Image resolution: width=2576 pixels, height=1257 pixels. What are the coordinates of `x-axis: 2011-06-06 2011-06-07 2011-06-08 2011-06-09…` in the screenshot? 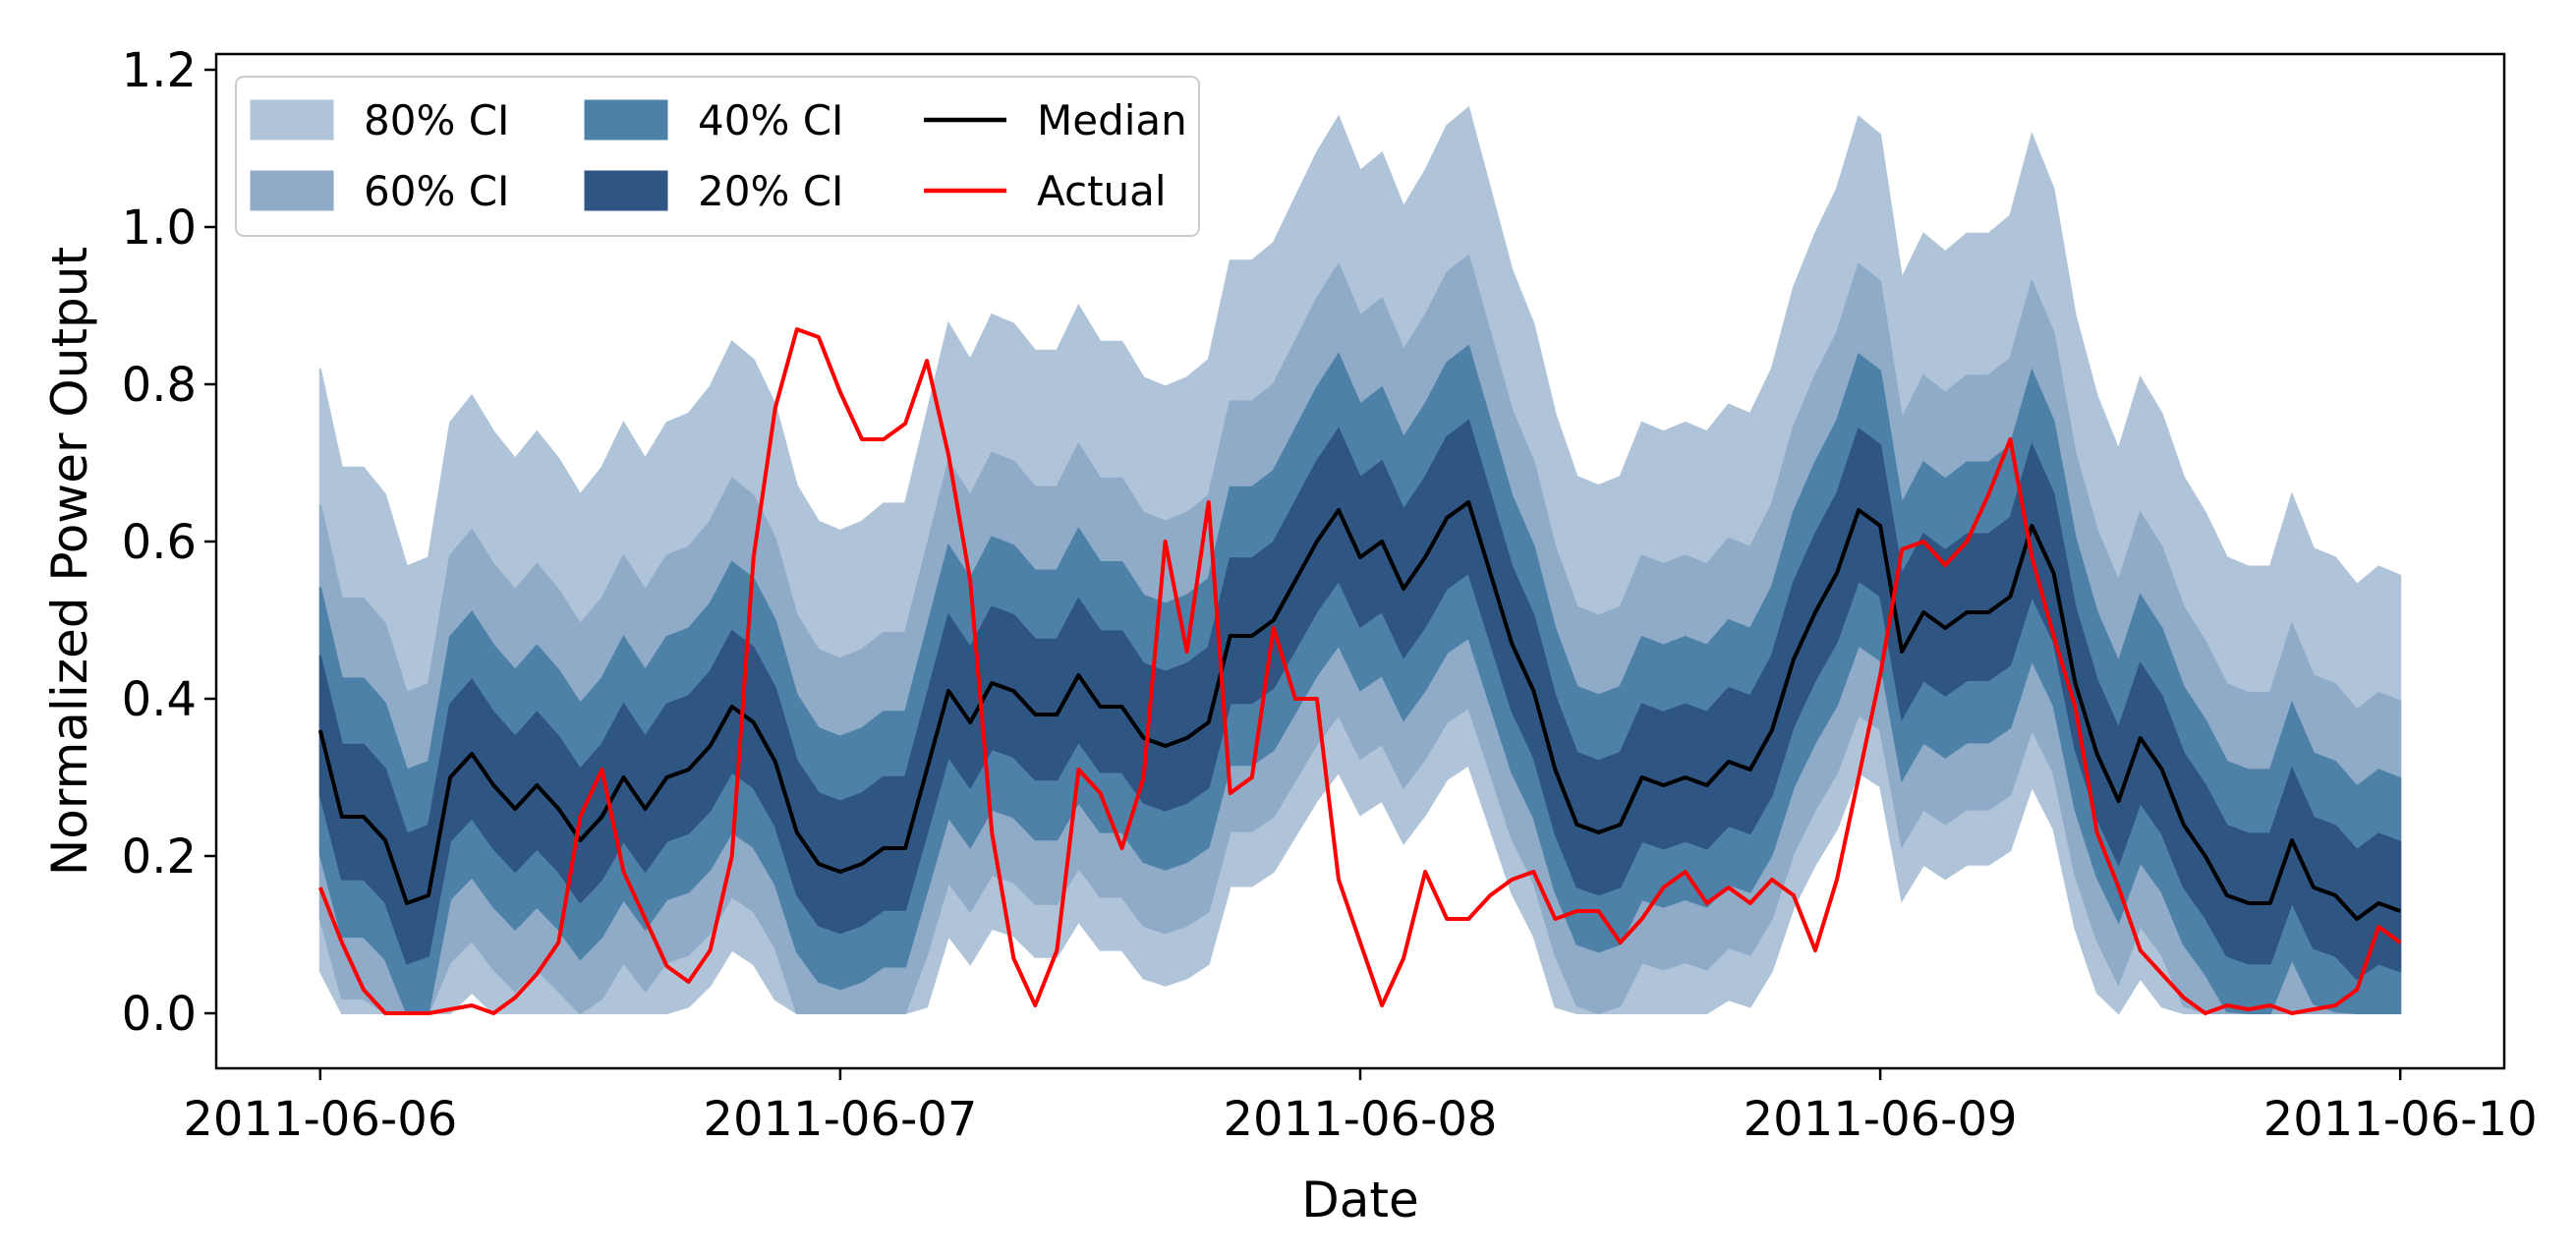 It's located at (1361, 1107).